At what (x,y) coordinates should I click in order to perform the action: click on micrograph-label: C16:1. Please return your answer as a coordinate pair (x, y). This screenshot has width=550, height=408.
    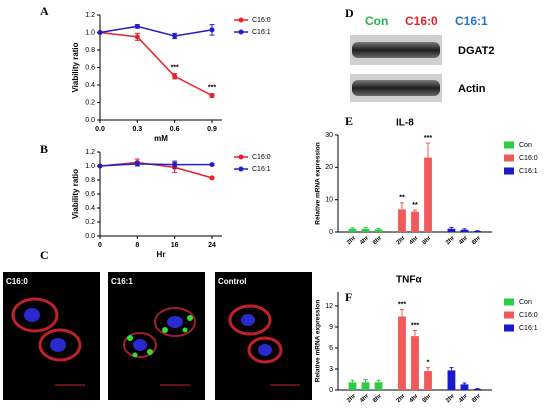
    Looking at the image, I should click on (122, 281).